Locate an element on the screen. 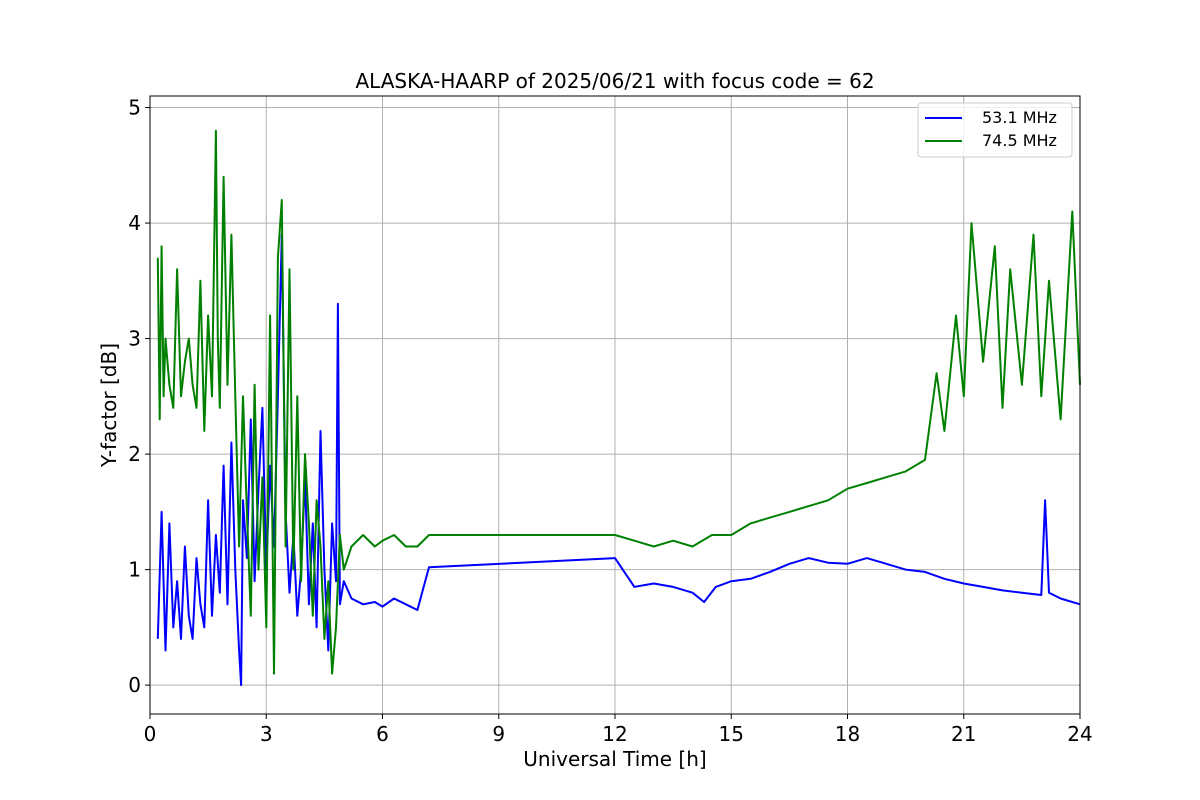  y-tick-label-2: 2 is located at coordinates (134, 454).